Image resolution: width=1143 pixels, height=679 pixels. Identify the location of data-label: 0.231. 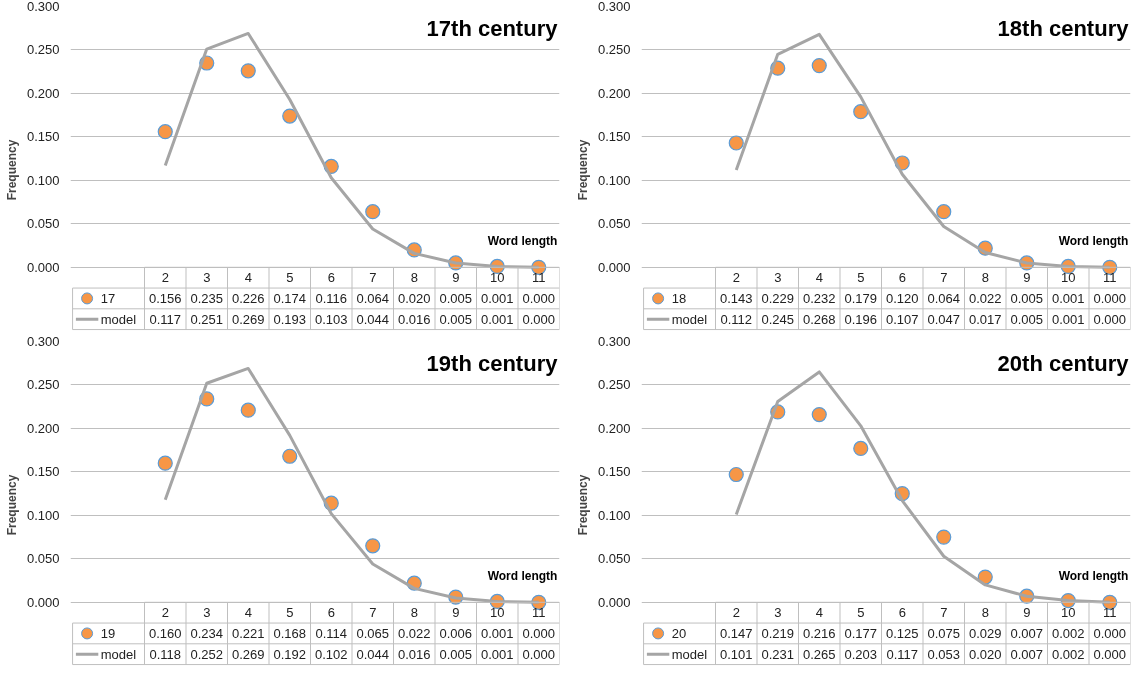
(778, 654).